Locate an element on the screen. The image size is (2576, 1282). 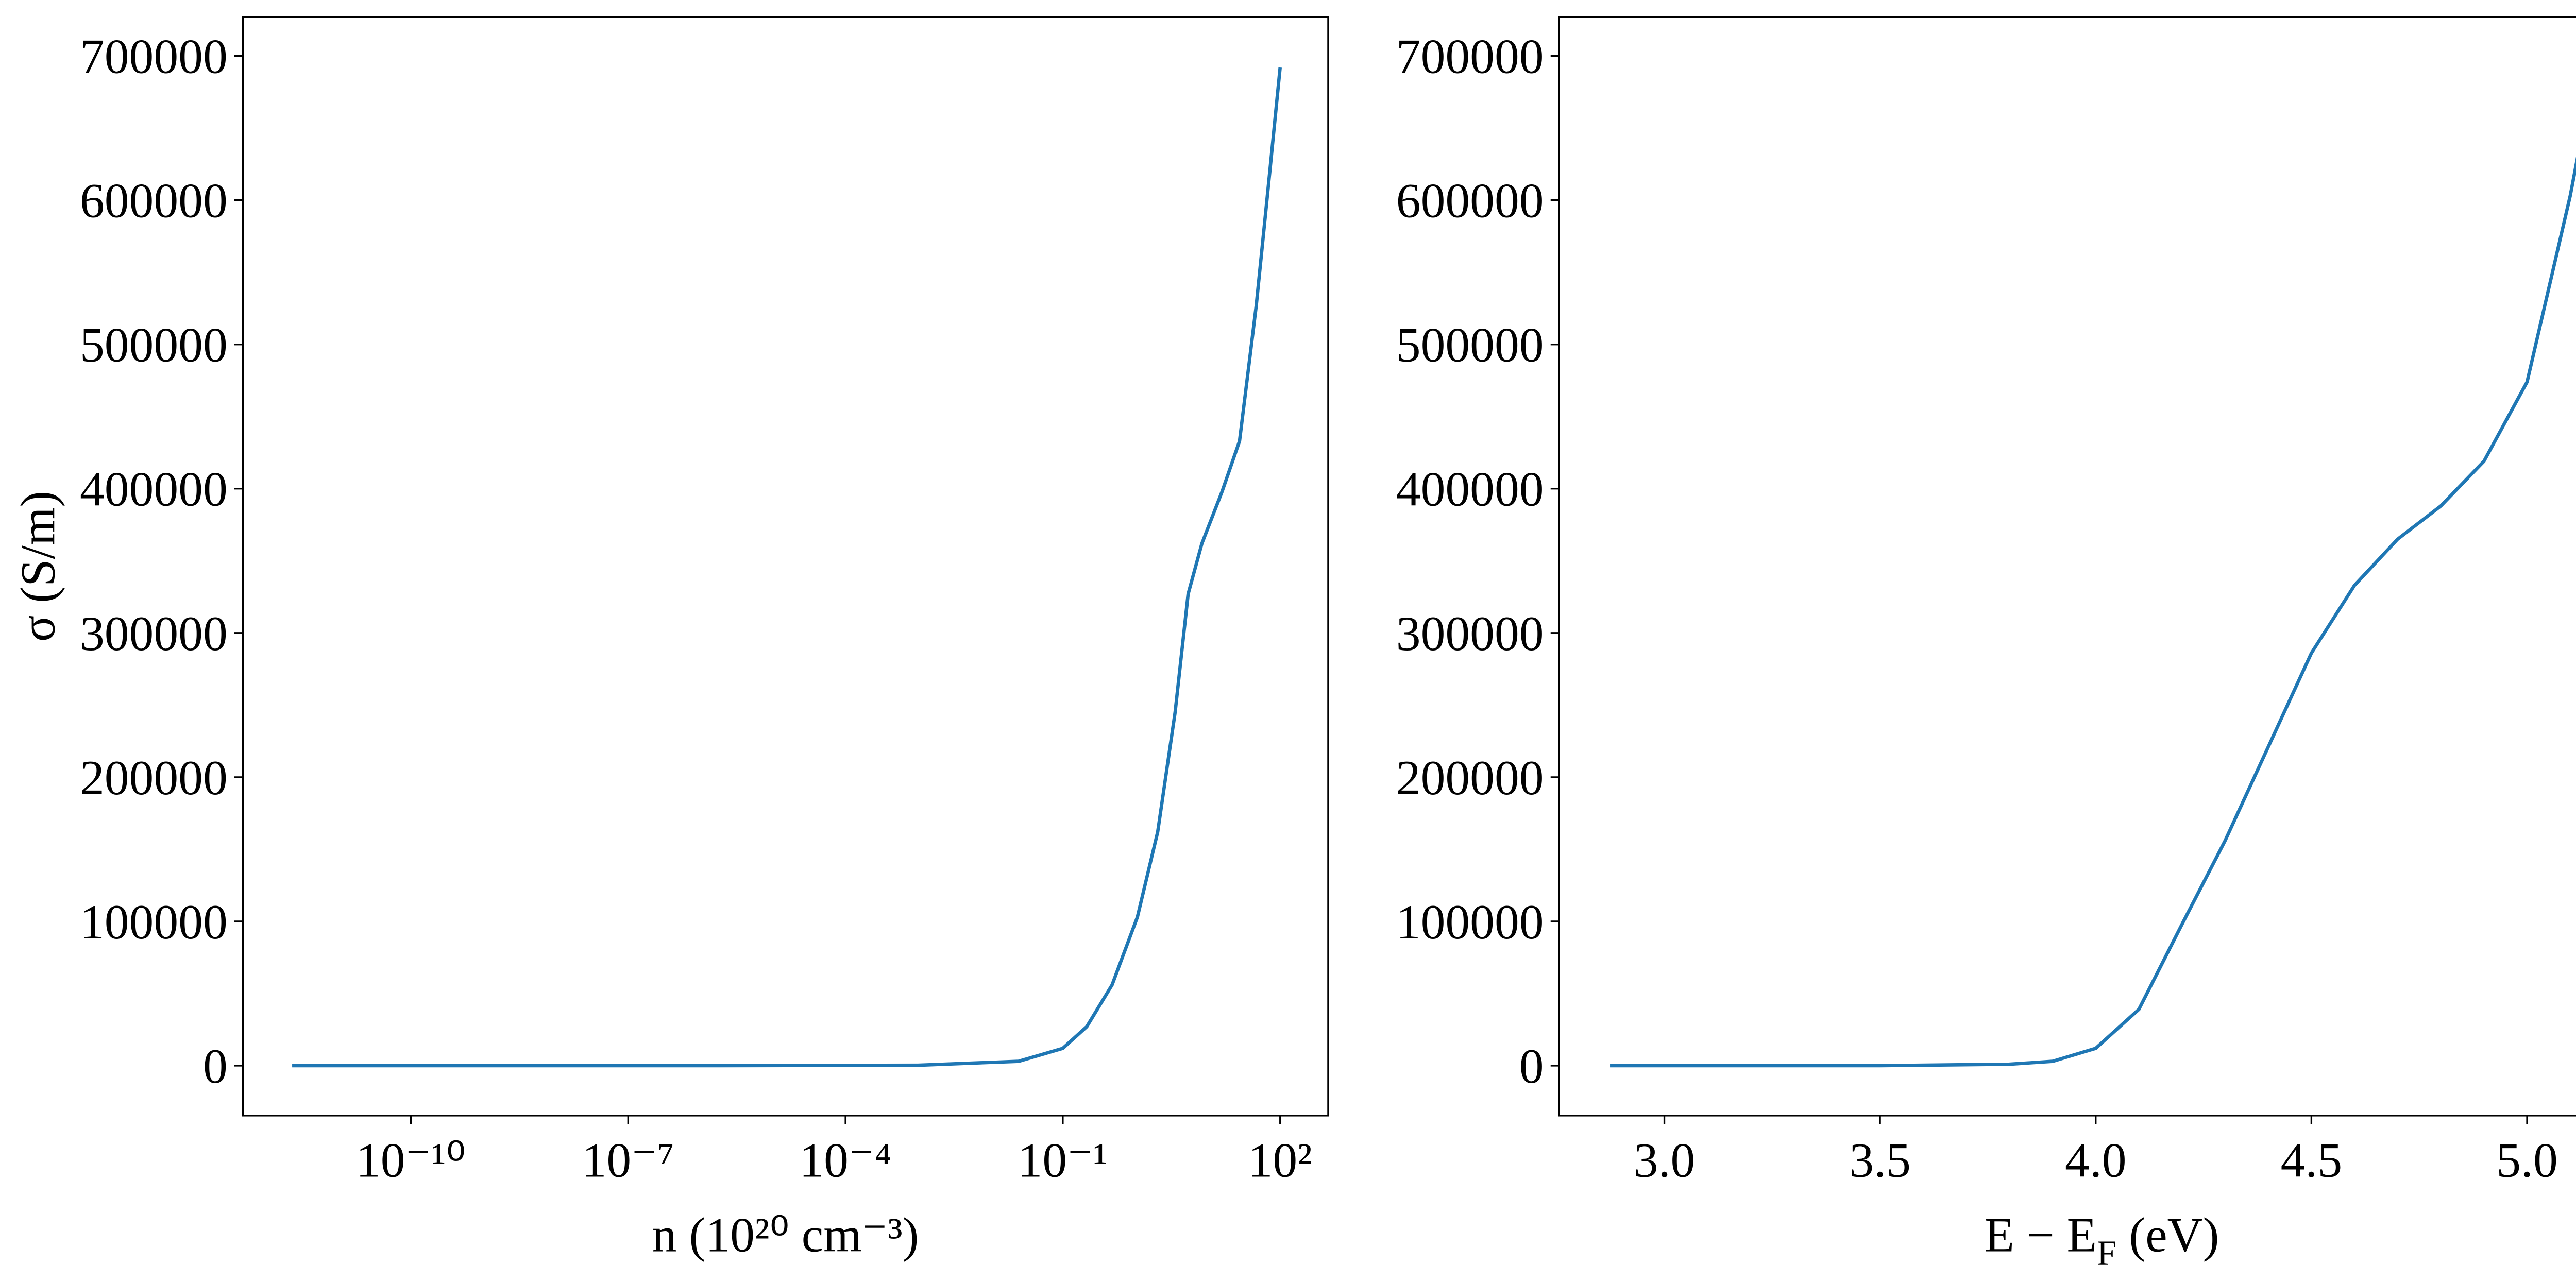
x-tick-label: 3.0 is located at coordinates (1664, 1160).